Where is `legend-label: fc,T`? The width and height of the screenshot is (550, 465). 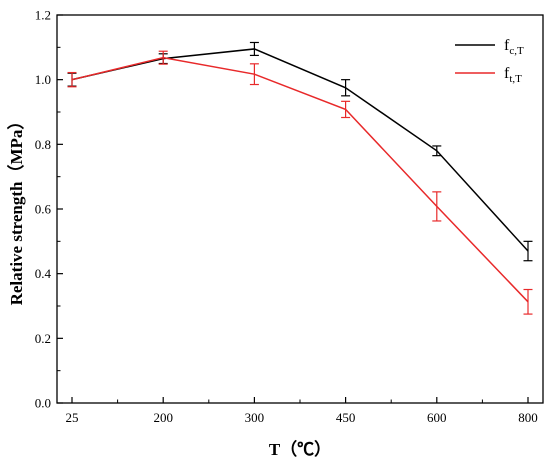 legend-label: fc,T is located at coordinates (514, 47).